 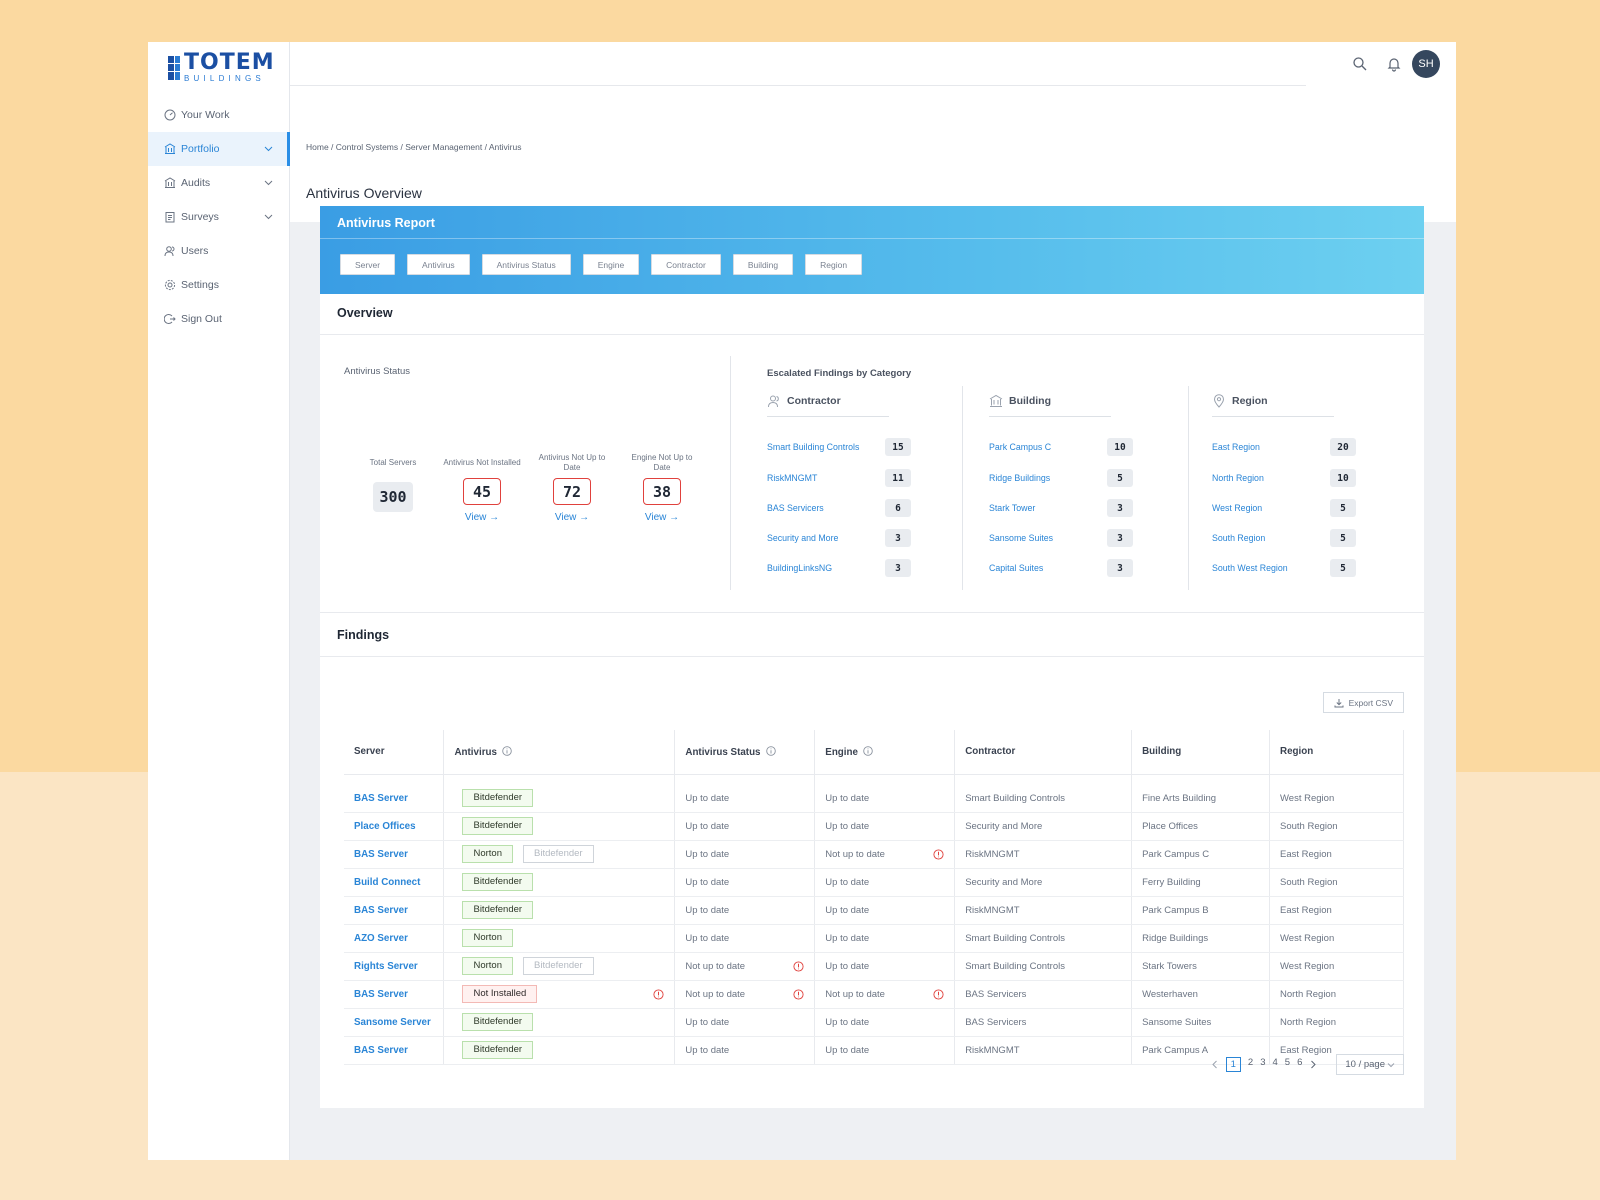 What do you see at coordinates (1201, 752) in the screenshot?
I see `column-header-building: Building` at bounding box center [1201, 752].